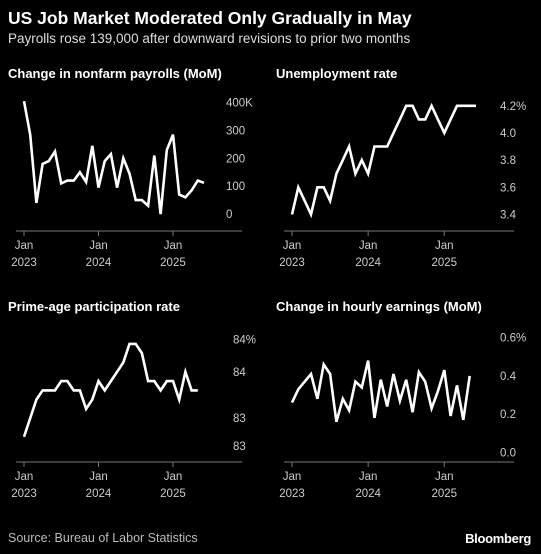 This screenshot has width=541, height=554. I want to click on y-tick-label: 3.8, so click(508, 161).